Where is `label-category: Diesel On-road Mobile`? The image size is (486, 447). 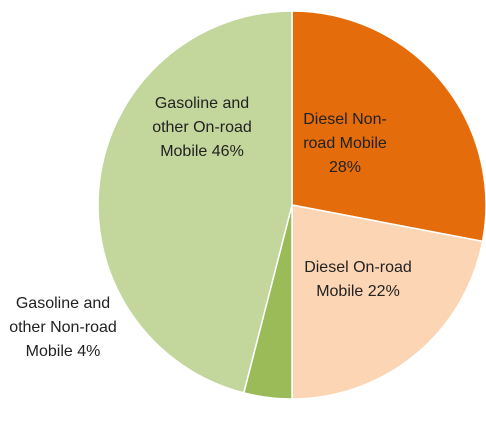
label-category: Diesel On-road Mobile is located at coordinates (358, 279).